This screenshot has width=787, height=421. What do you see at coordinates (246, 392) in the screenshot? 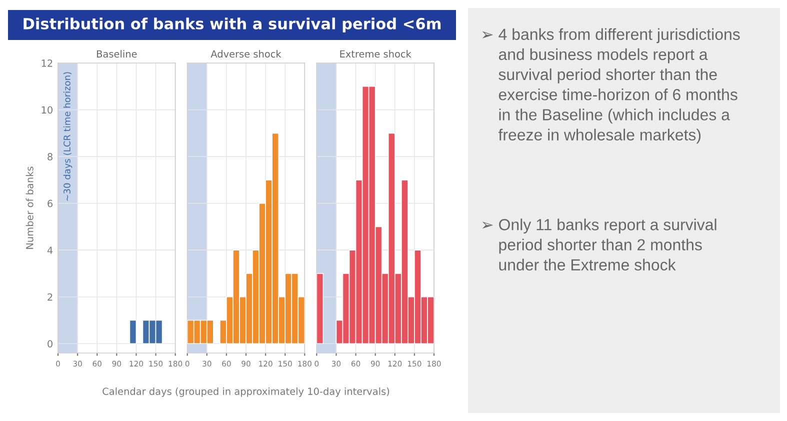
I see `x-axis-title: Calendar days (grouped in approximately 10-day intervals)` at bounding box center [246, 392].